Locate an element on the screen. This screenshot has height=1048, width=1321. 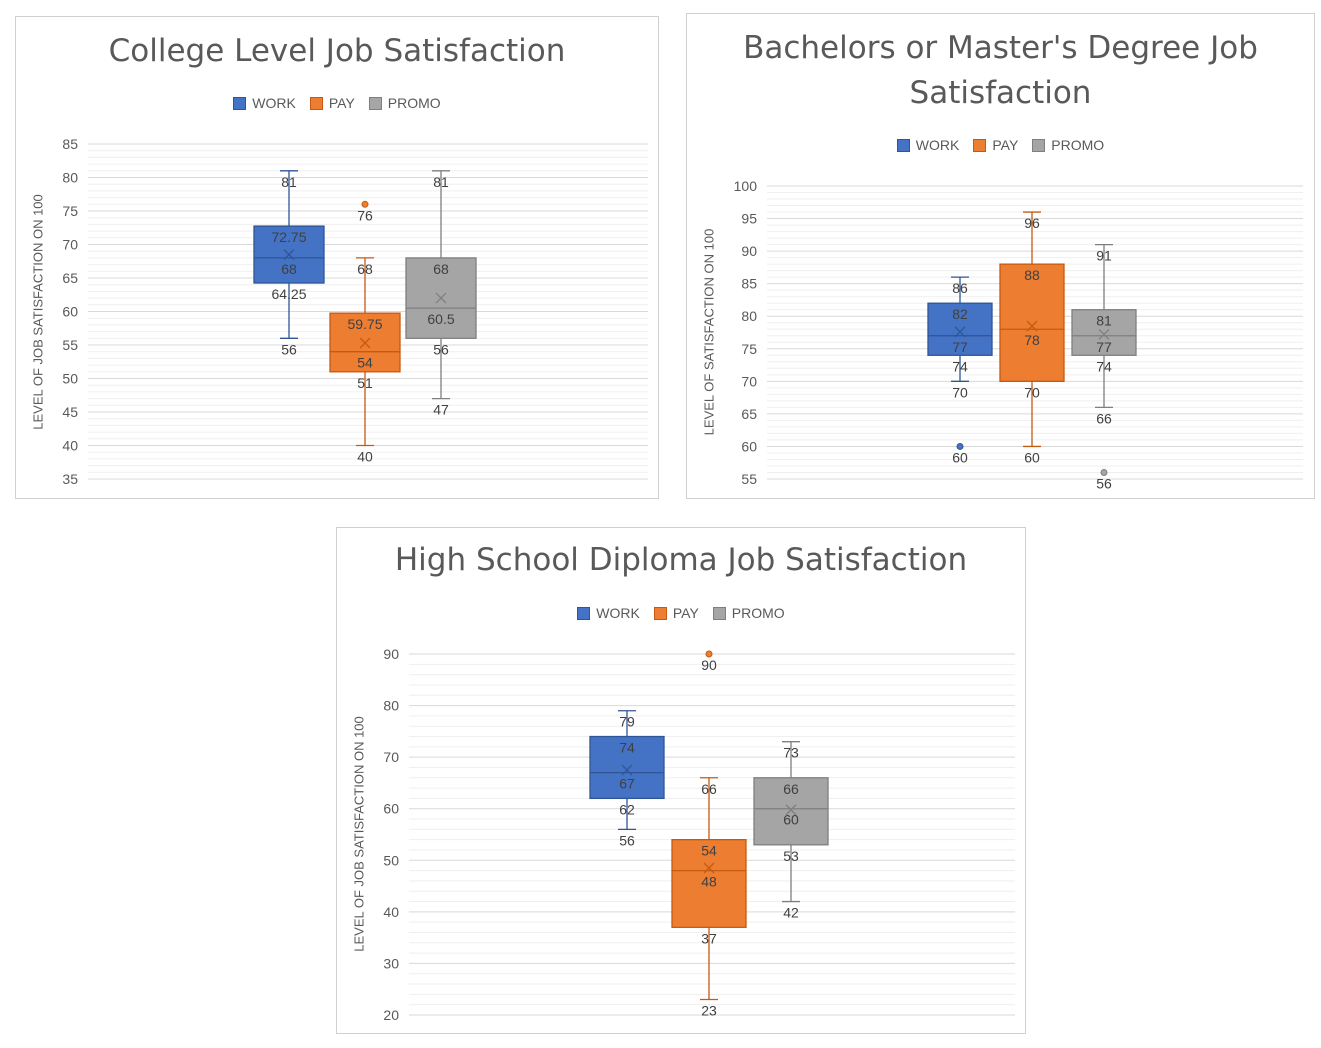
chart-title-line-1: Bachelors or Master's Degree Job is located at coordinates (1000, 48).